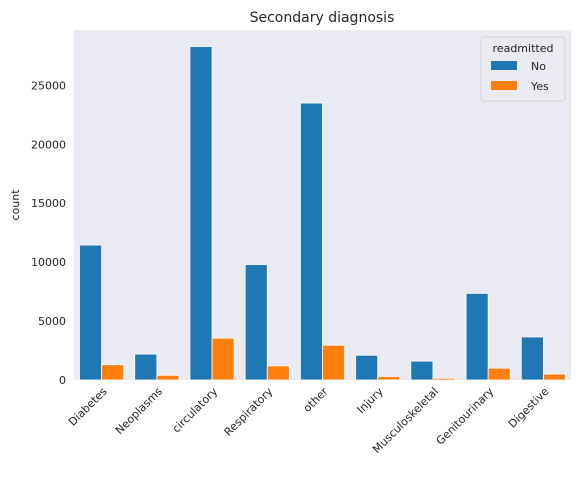 Image resolution: width=579 pixels, height=478 pixels. Describe the element at coordinates (256, 322) in the screenshot. I see `bar-respiratory-no` at that location.